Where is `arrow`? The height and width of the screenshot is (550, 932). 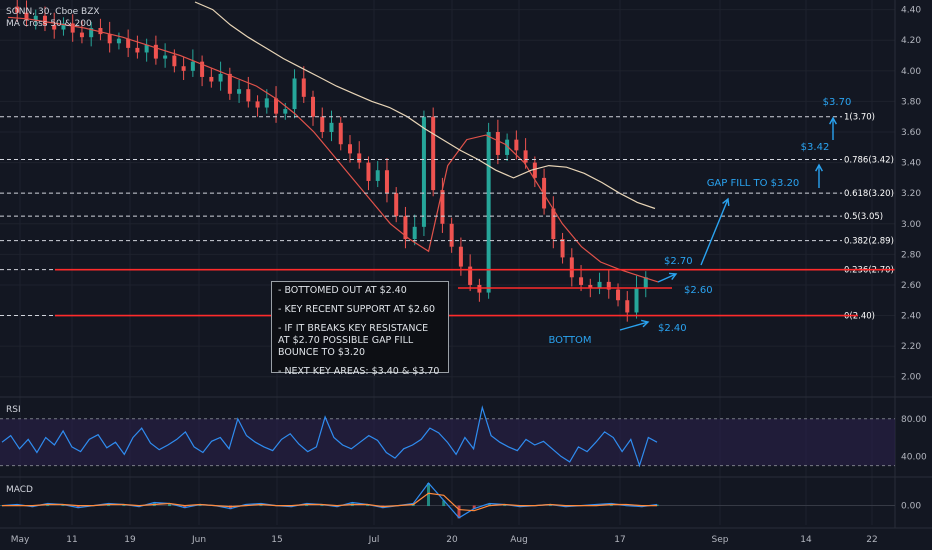
arrow is located at coordinates (634, 326).